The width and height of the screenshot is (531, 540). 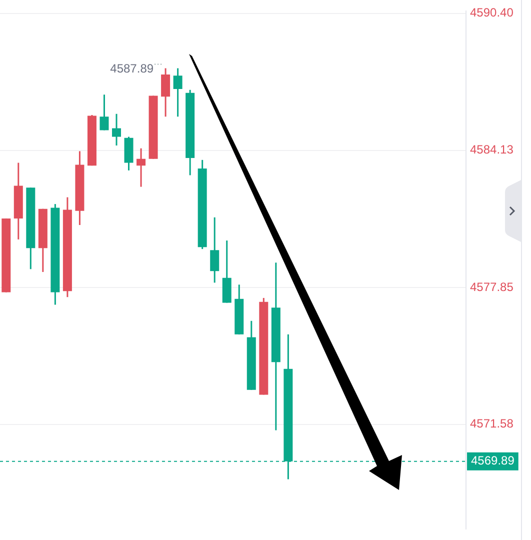 I want to click on y-tick-label: 4577.85, so click(x=492, y=287).